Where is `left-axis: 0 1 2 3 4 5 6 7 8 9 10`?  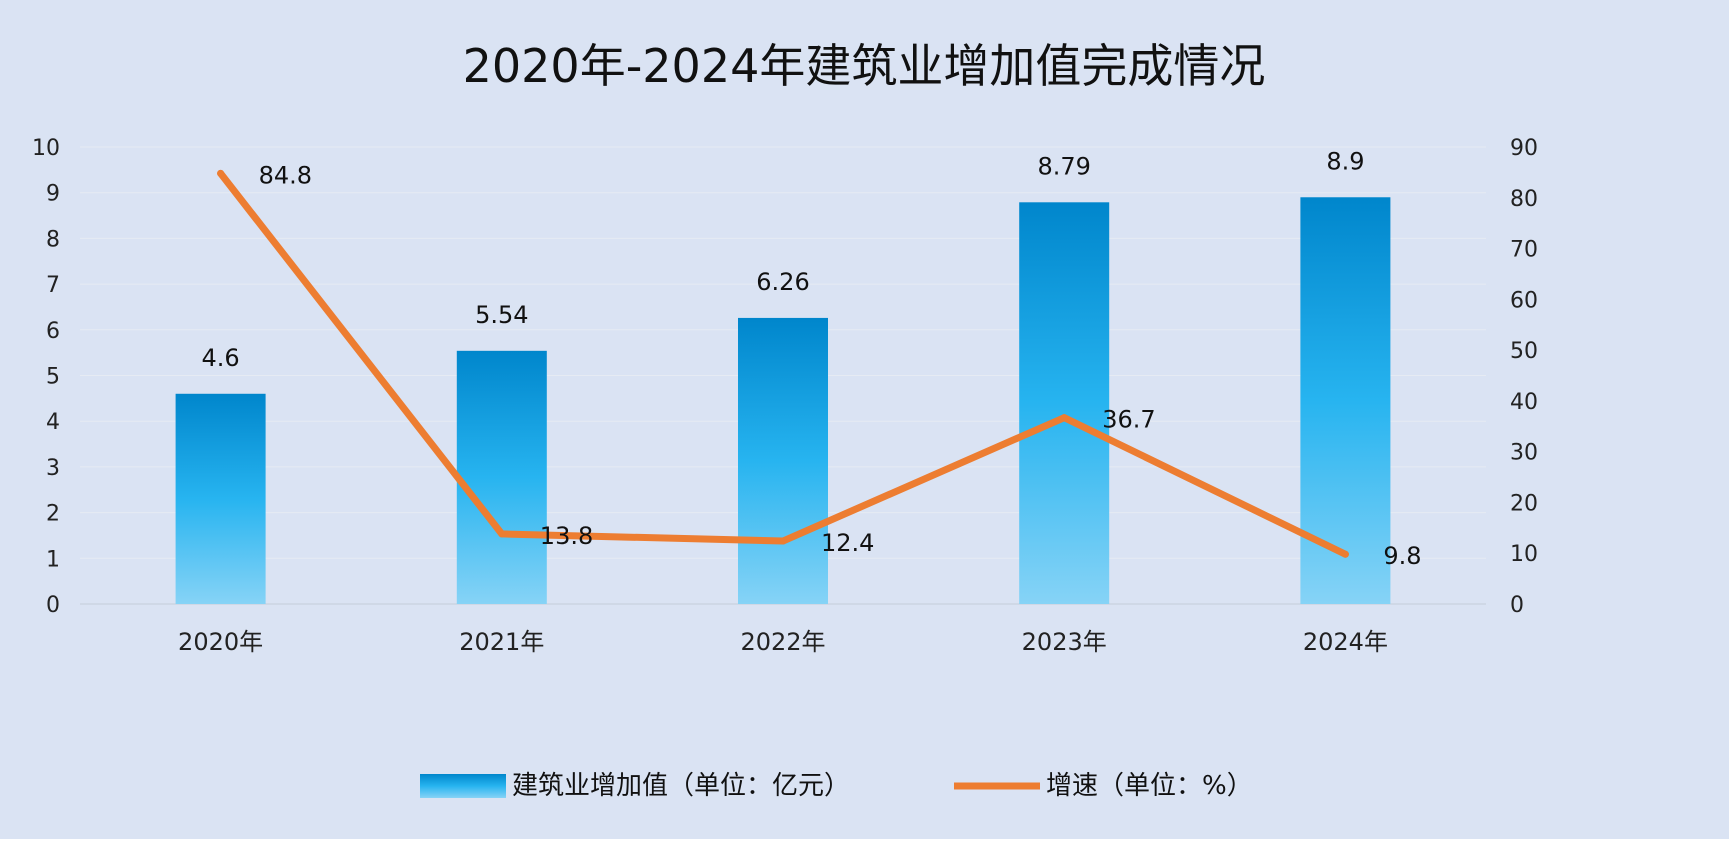
left-axis: 0 1 2 3 4 5 6 7 8 9 10 is located at coordinates (46, 377).